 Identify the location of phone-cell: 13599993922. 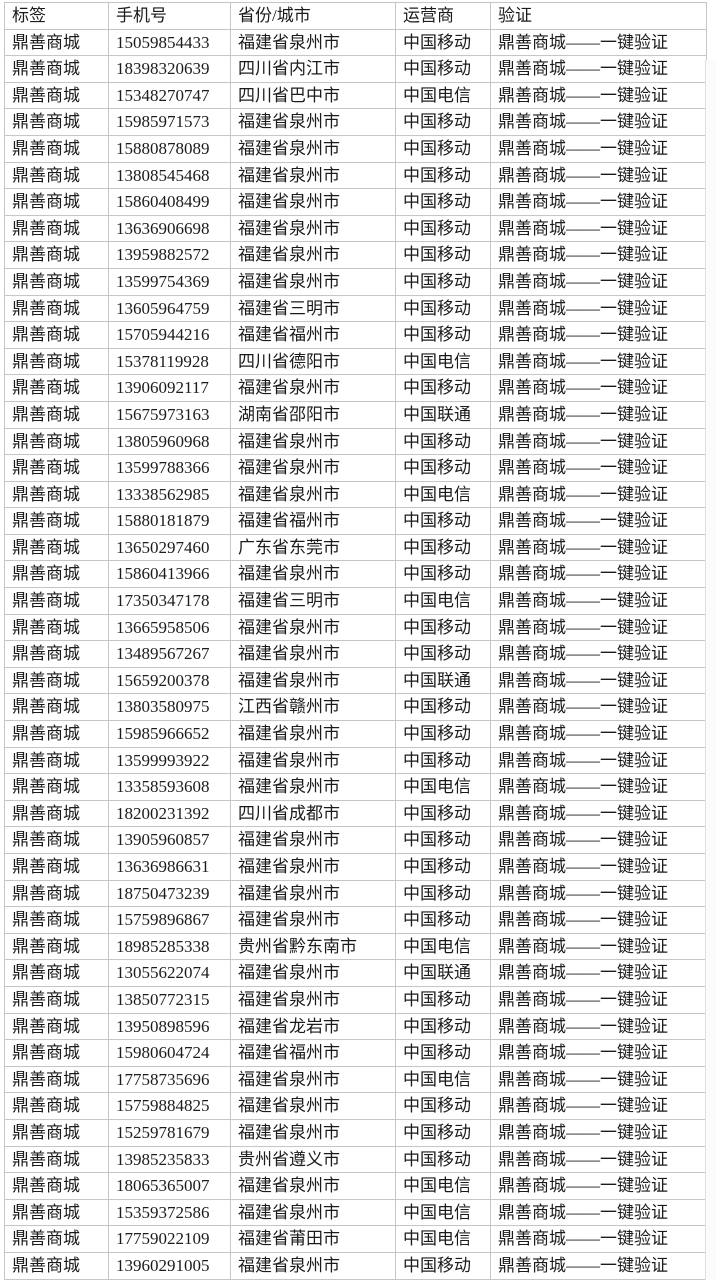
(169, 760).